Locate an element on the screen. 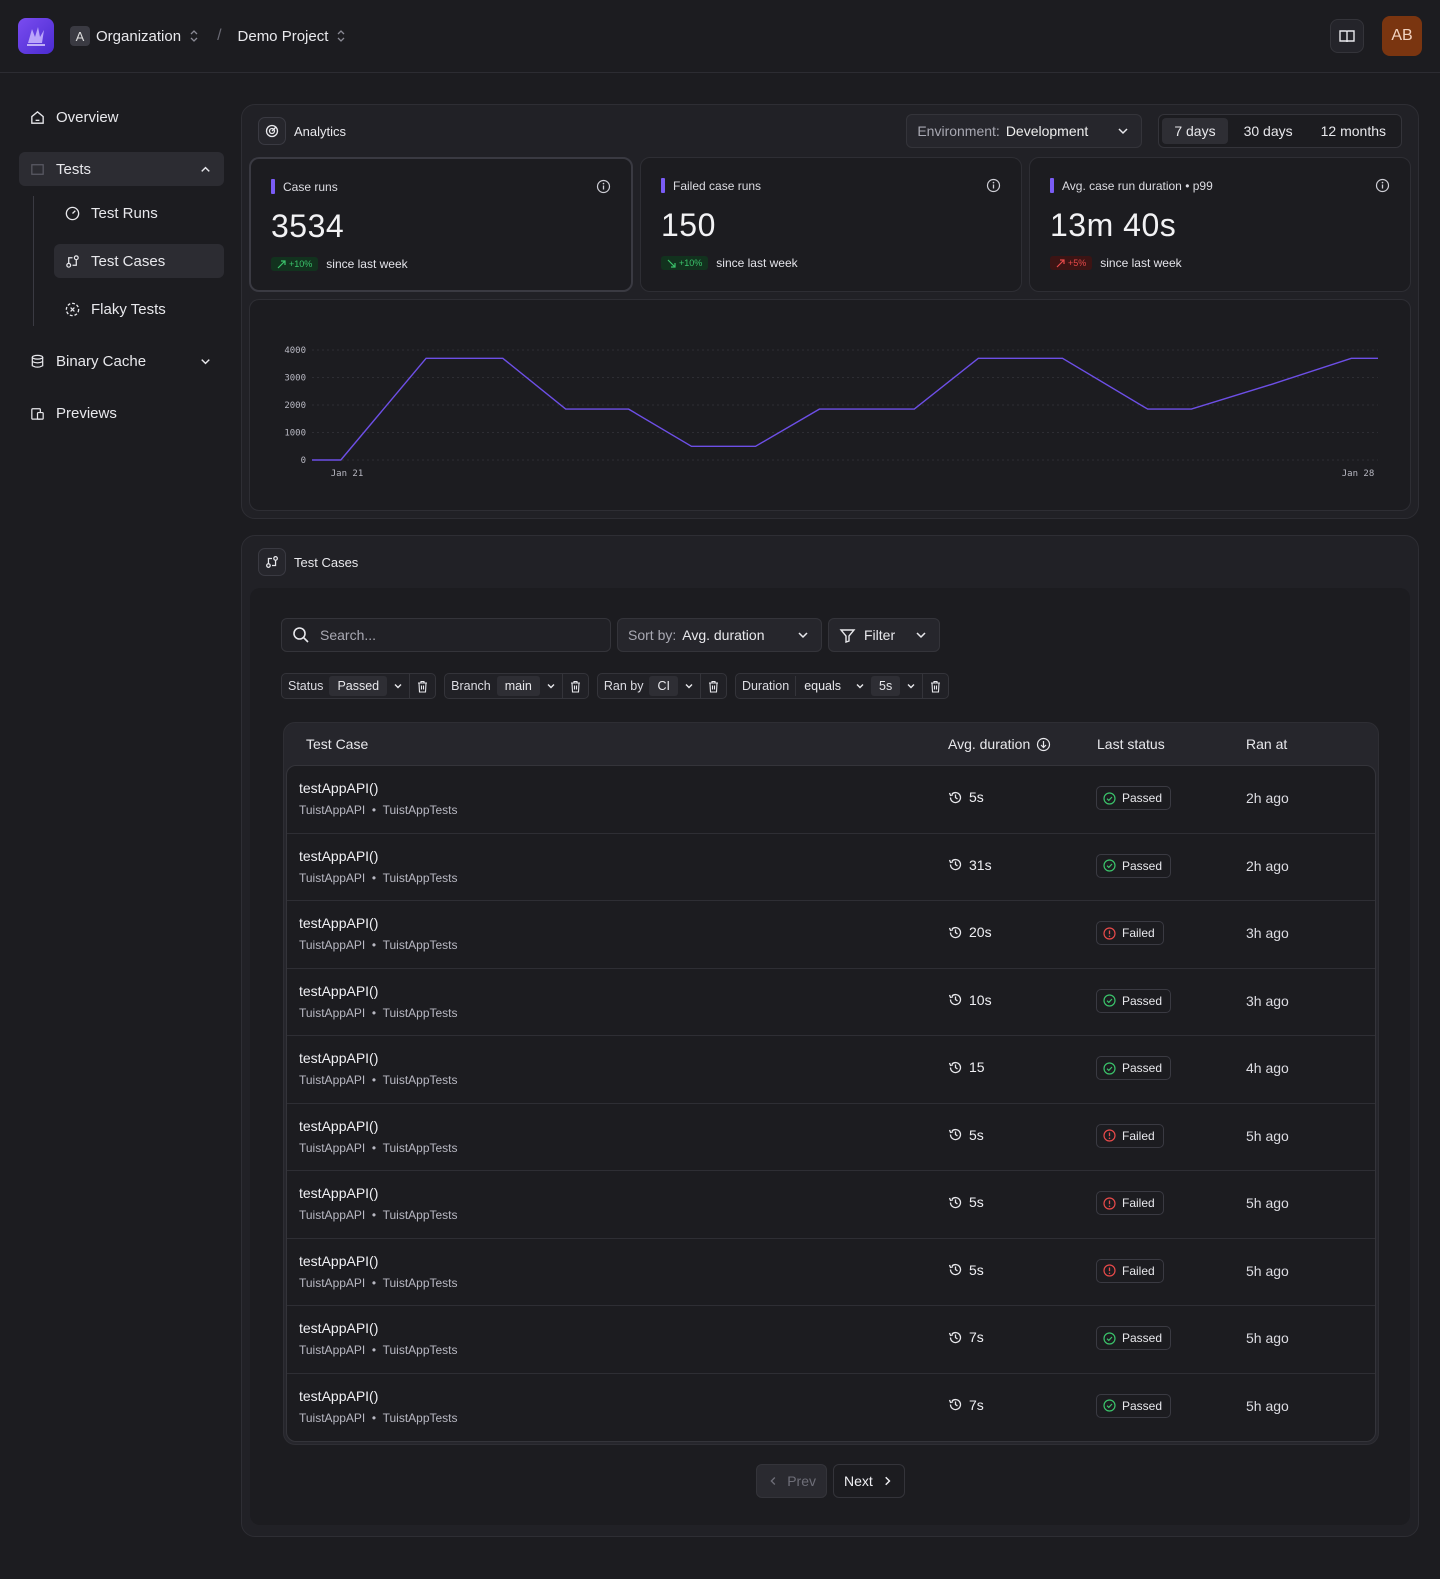 Image resolution: width=1440 pixels, height=1579 pixels. sidebar-item-flaky-tests: Flaky Tests is located at coordinates (139, 309).